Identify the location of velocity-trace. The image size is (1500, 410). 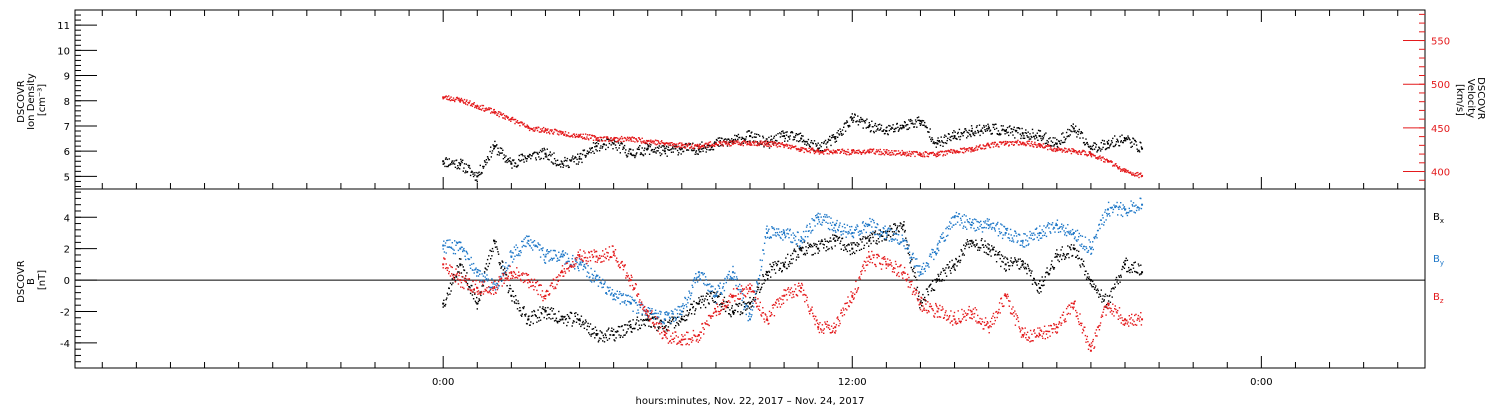
(792, 137).